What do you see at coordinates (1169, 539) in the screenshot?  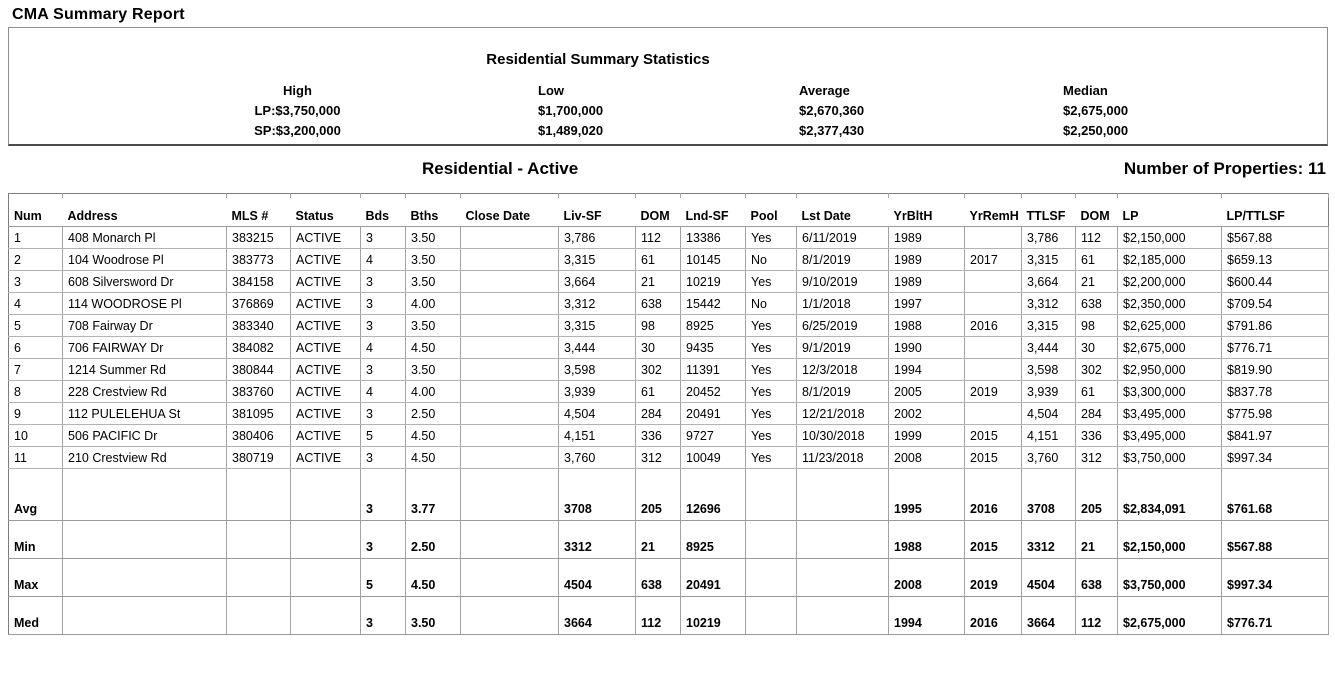 I see `cell: $2,150,000` at bounding box center [1169, 539].